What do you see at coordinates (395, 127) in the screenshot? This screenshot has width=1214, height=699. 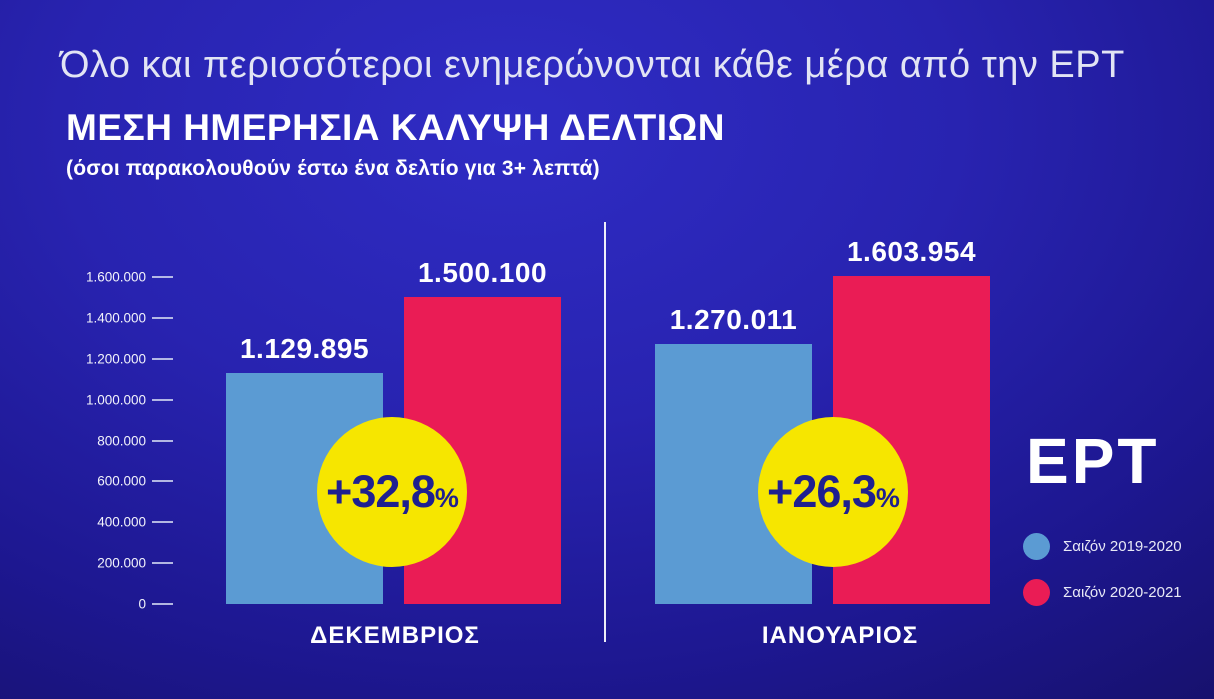 I see `chart-title: ΜΕΣΗ ΗΜΕΡΗΣΙΑ ΚΑΛΥΨΗ ΔΕΛΤΙΩΝ` at bounding box center [395, 127].